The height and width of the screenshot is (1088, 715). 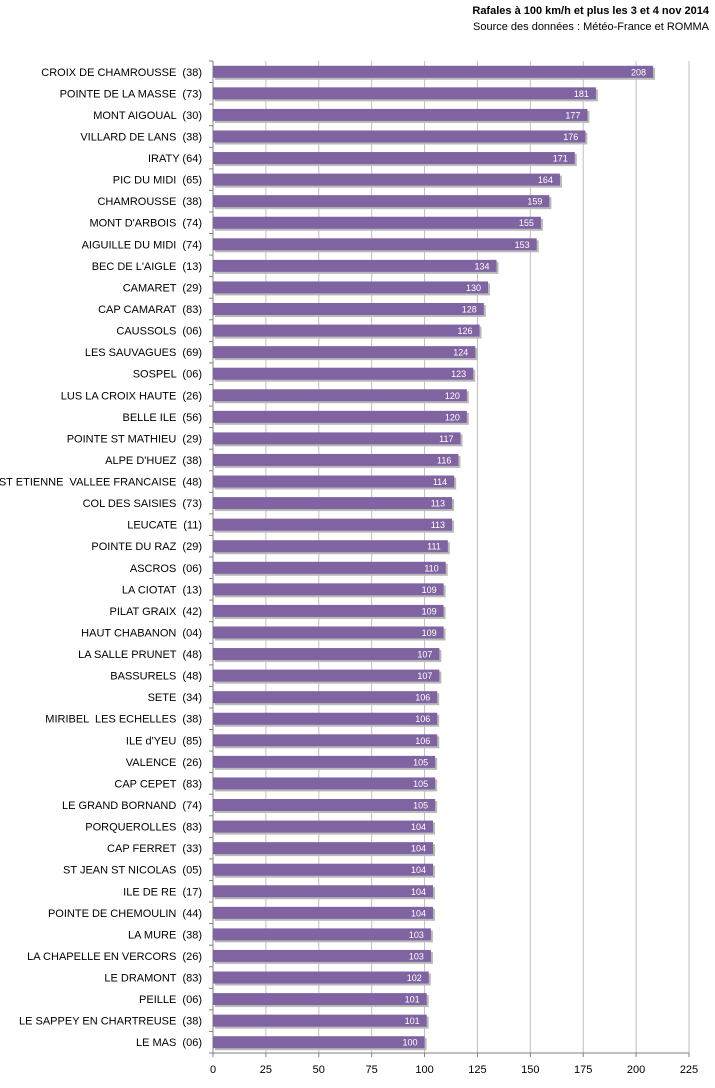 I want to click on category-label: POINTE DE LA MASSE (73), so click(x=131, y=94).